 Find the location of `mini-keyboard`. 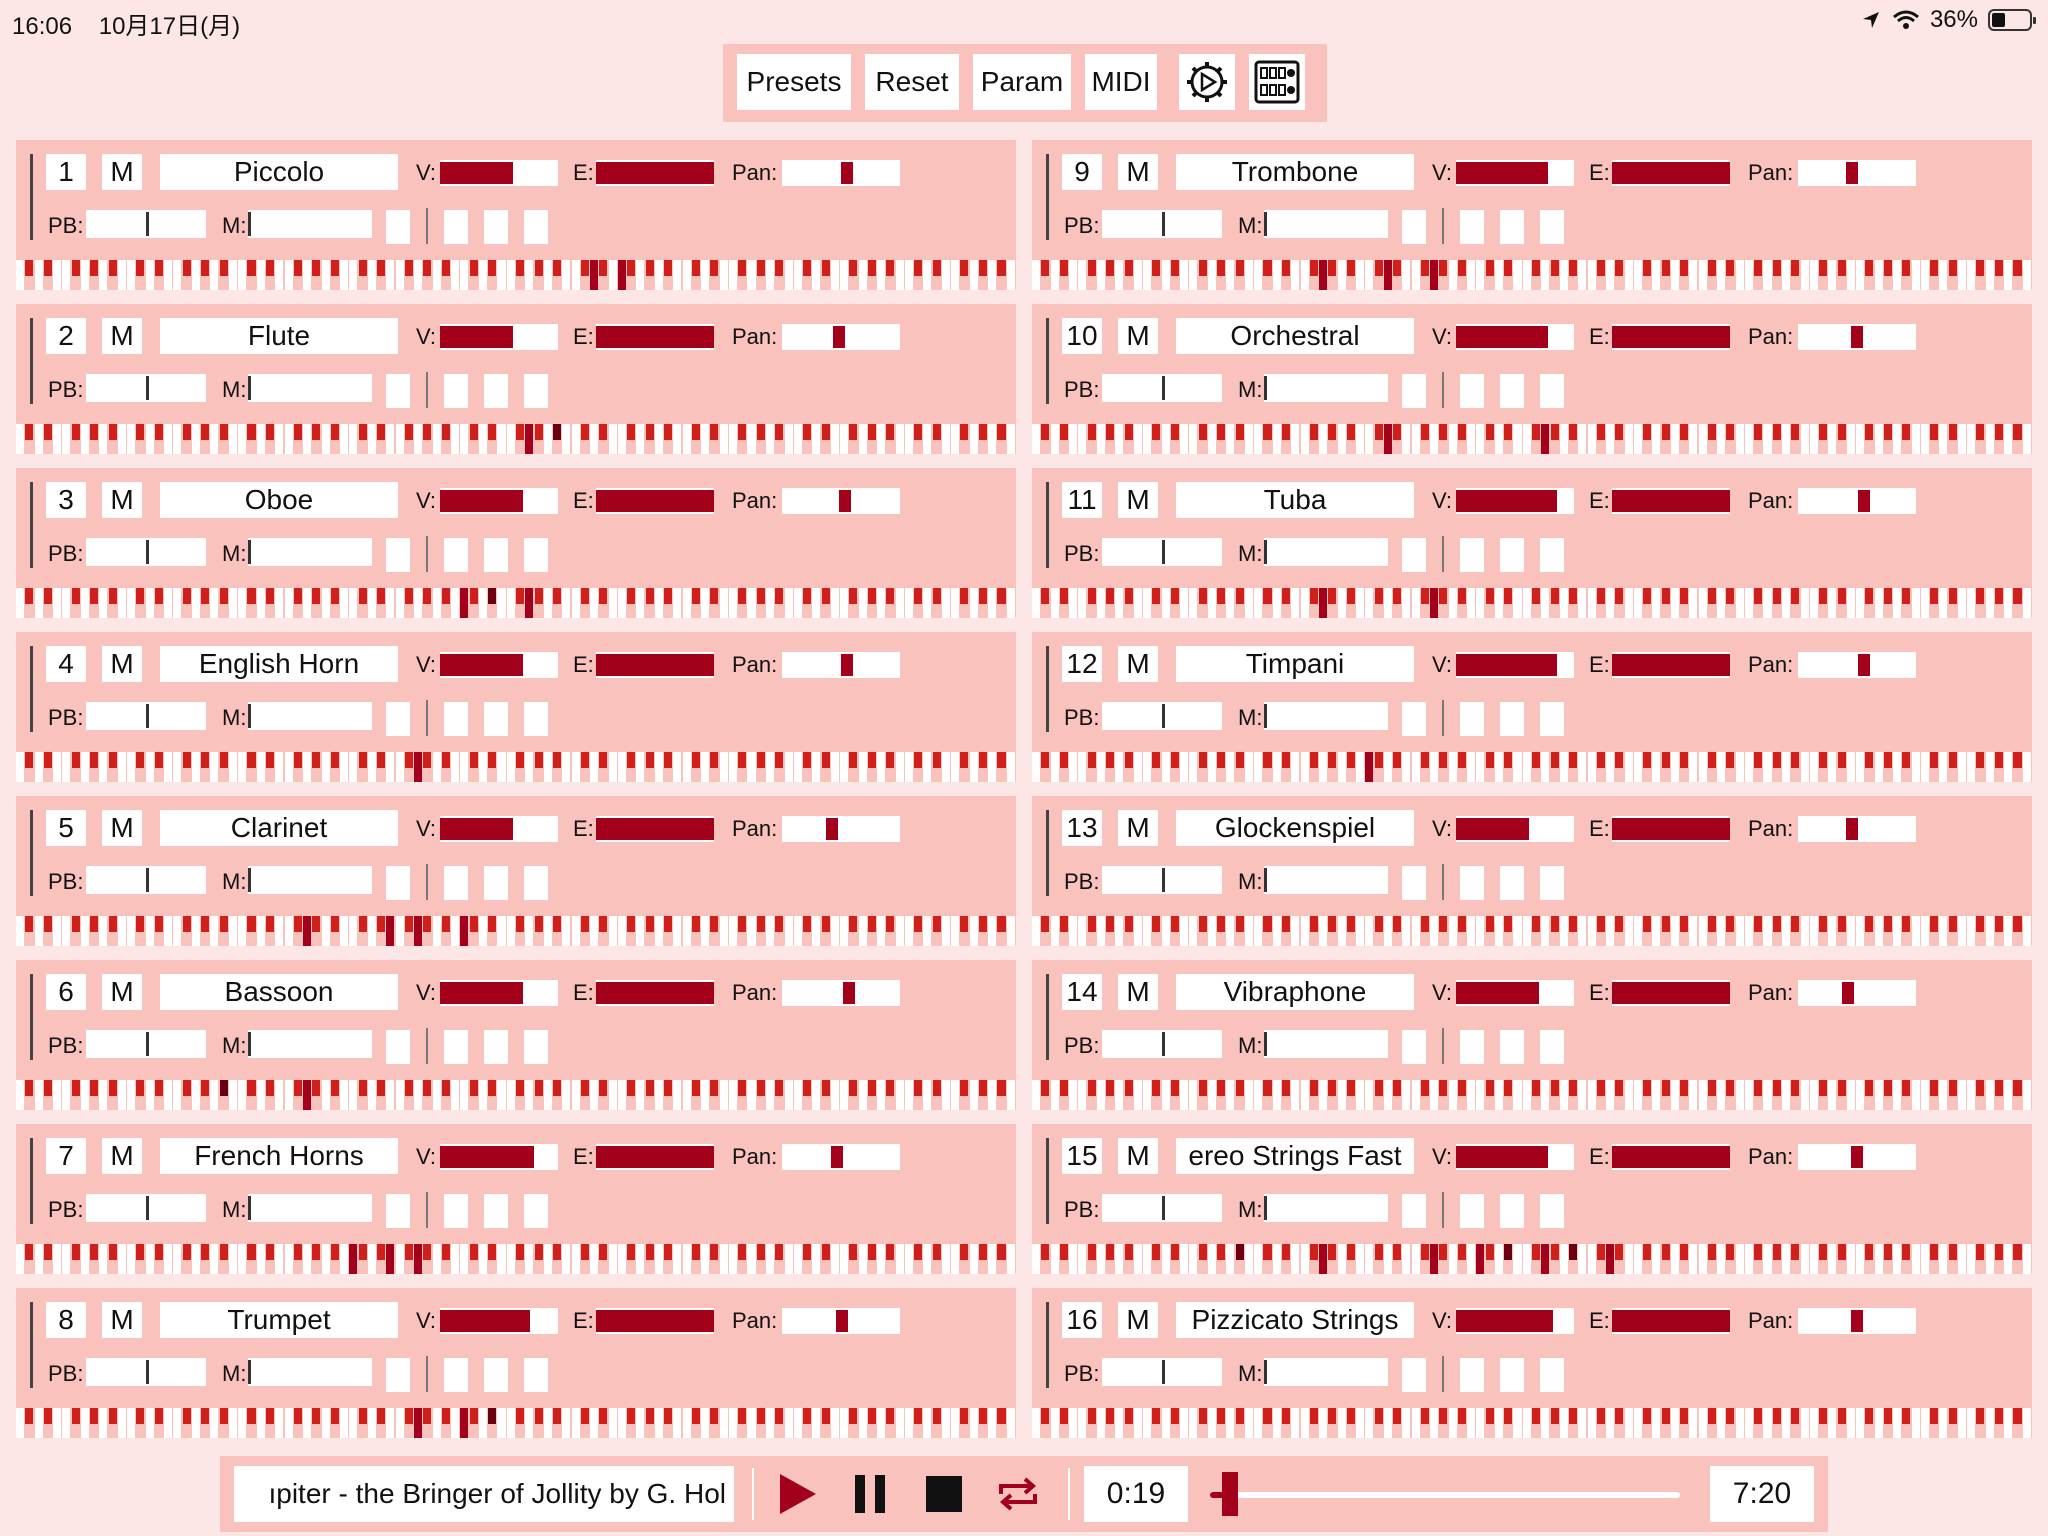

mini-keyboard is located at coordinates (1532, 931).